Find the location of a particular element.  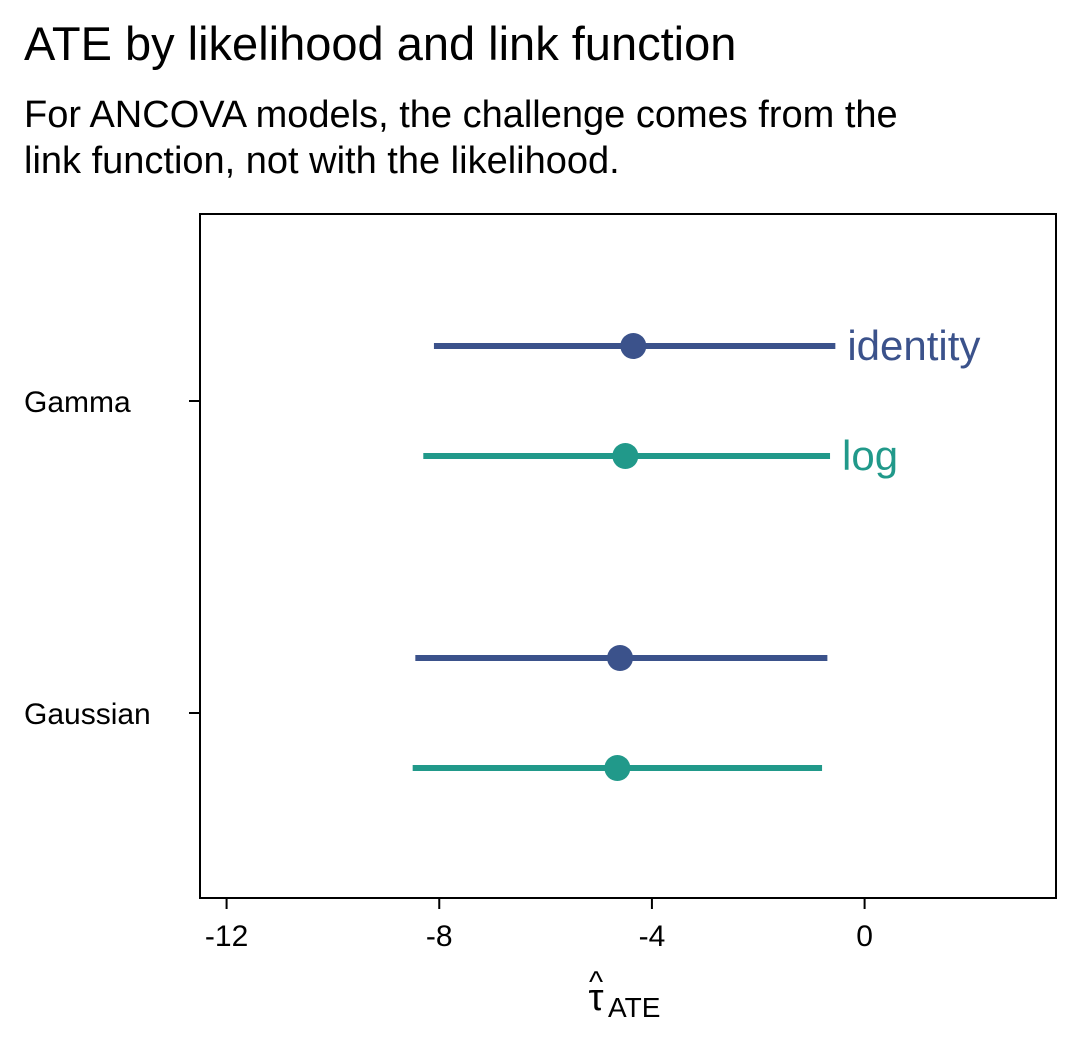

x-tick-label-0: -12 is located at coordinates (226, 936).